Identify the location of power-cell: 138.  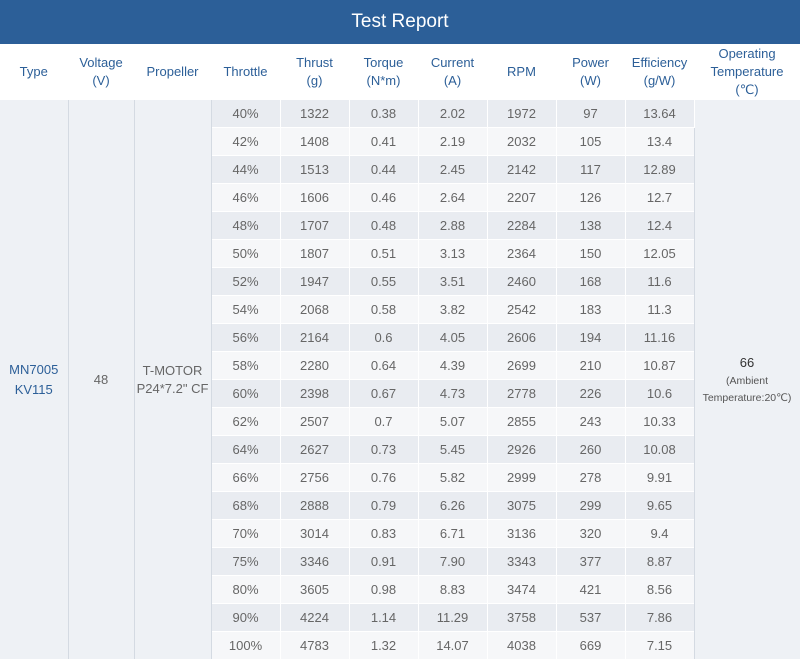
(591, 225).